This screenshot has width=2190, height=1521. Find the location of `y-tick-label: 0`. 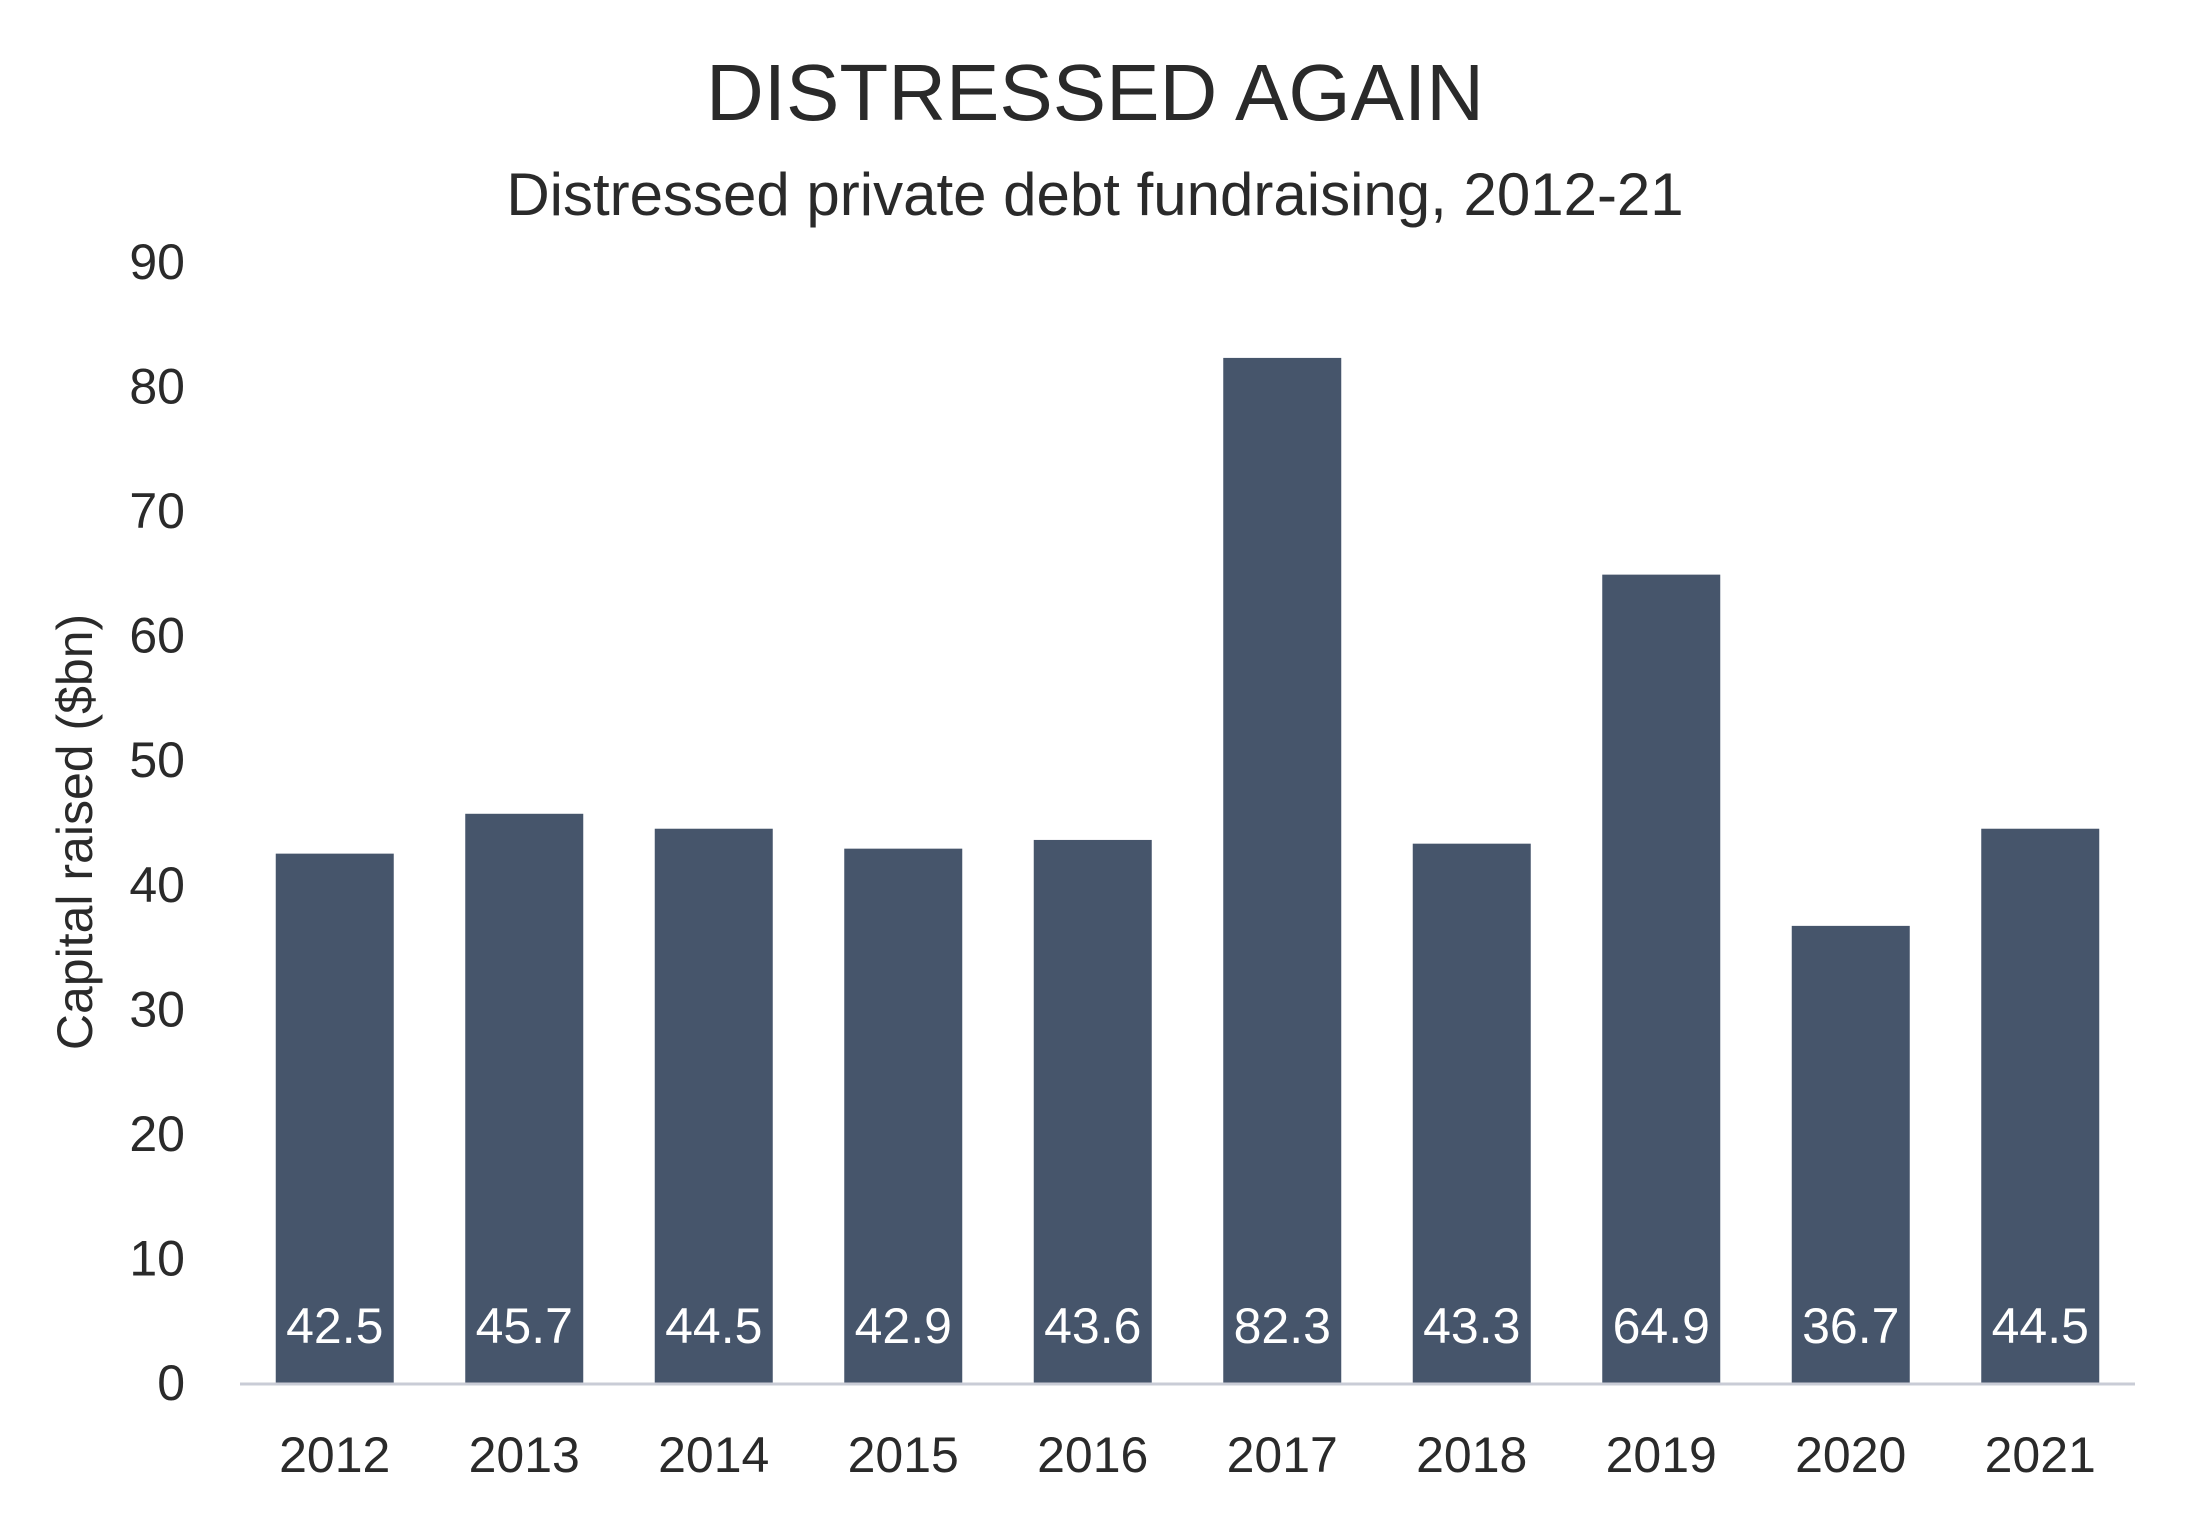

y-tick-label: 0 is located at coordinates (171, 1383).